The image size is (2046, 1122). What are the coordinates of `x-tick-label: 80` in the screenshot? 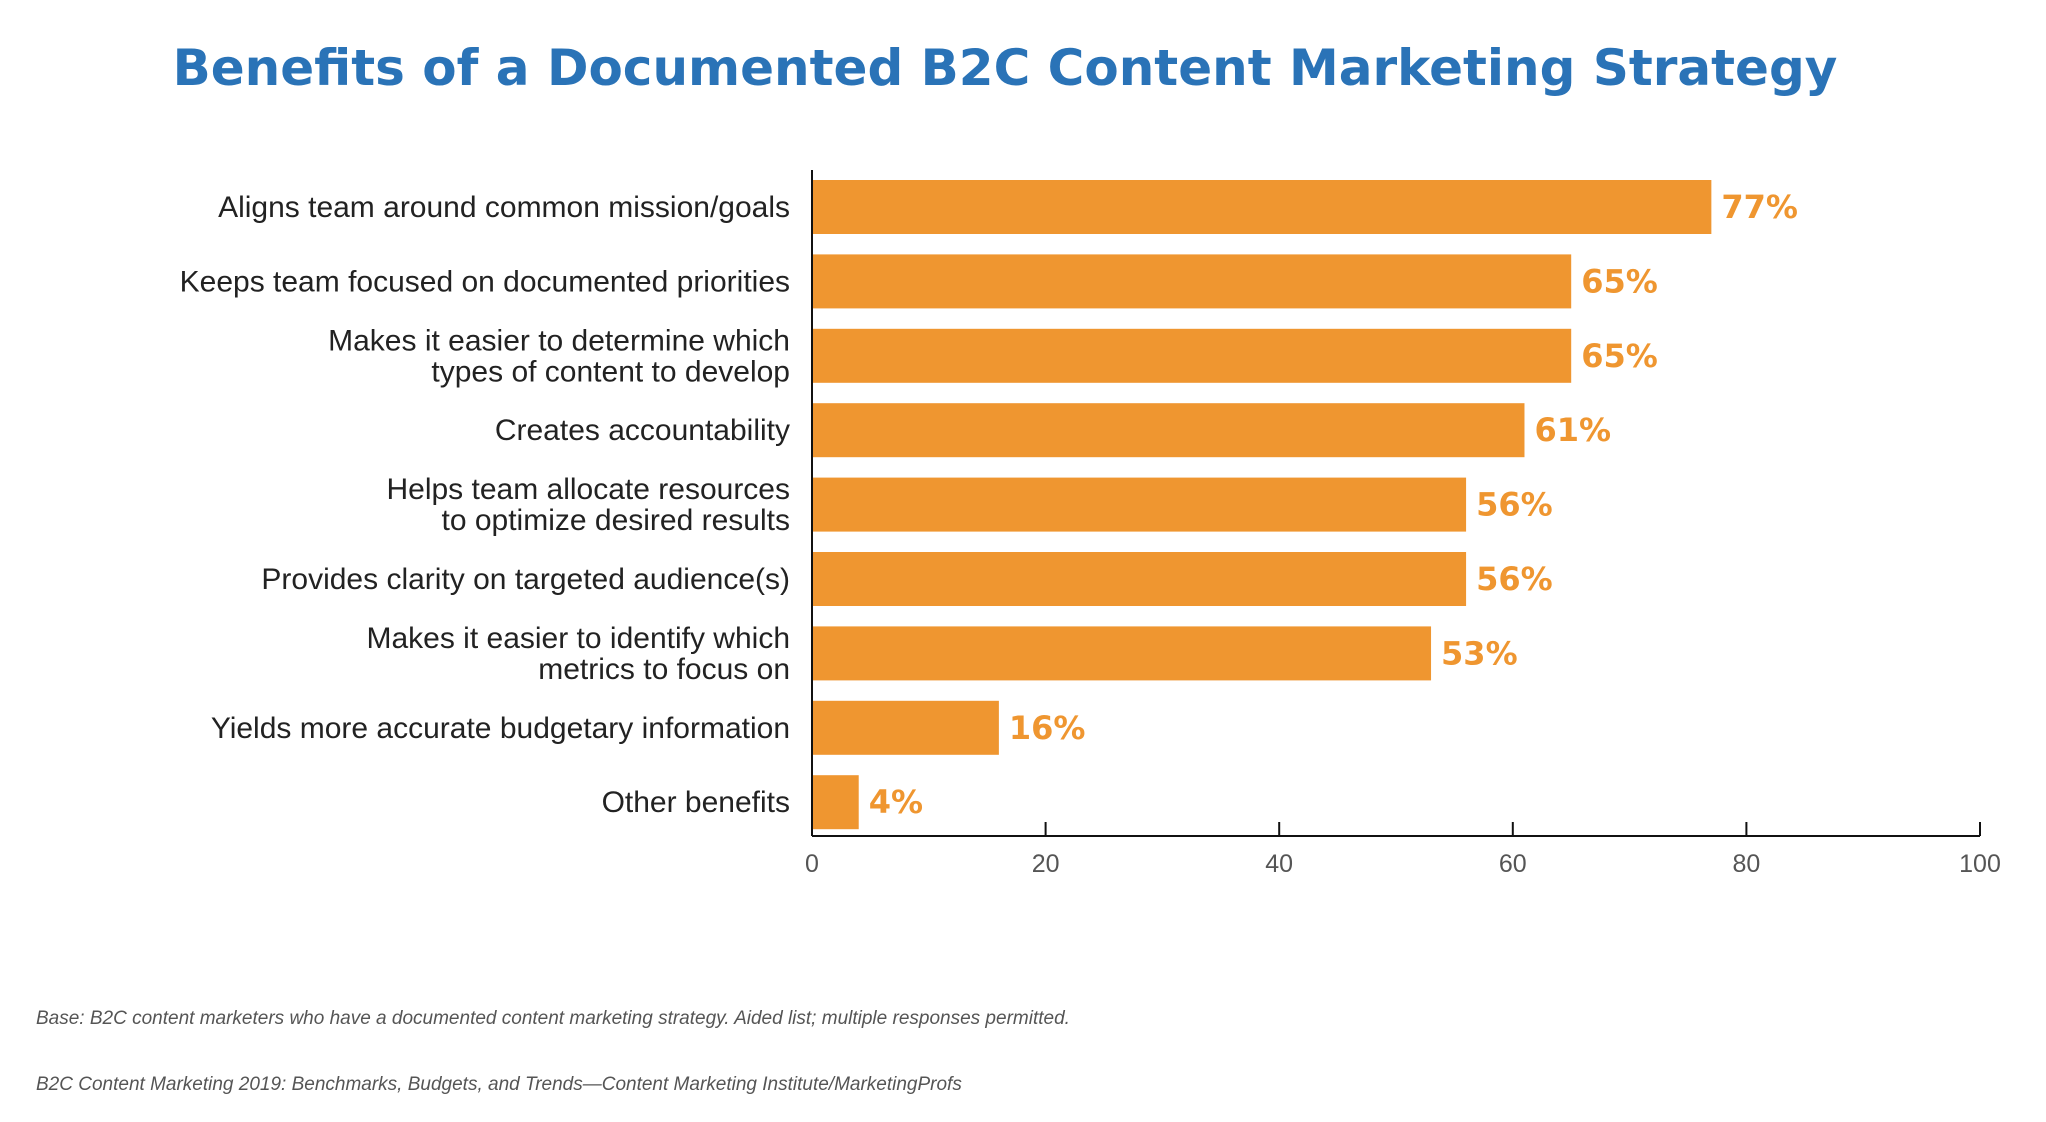 It's located at (1746, 864).